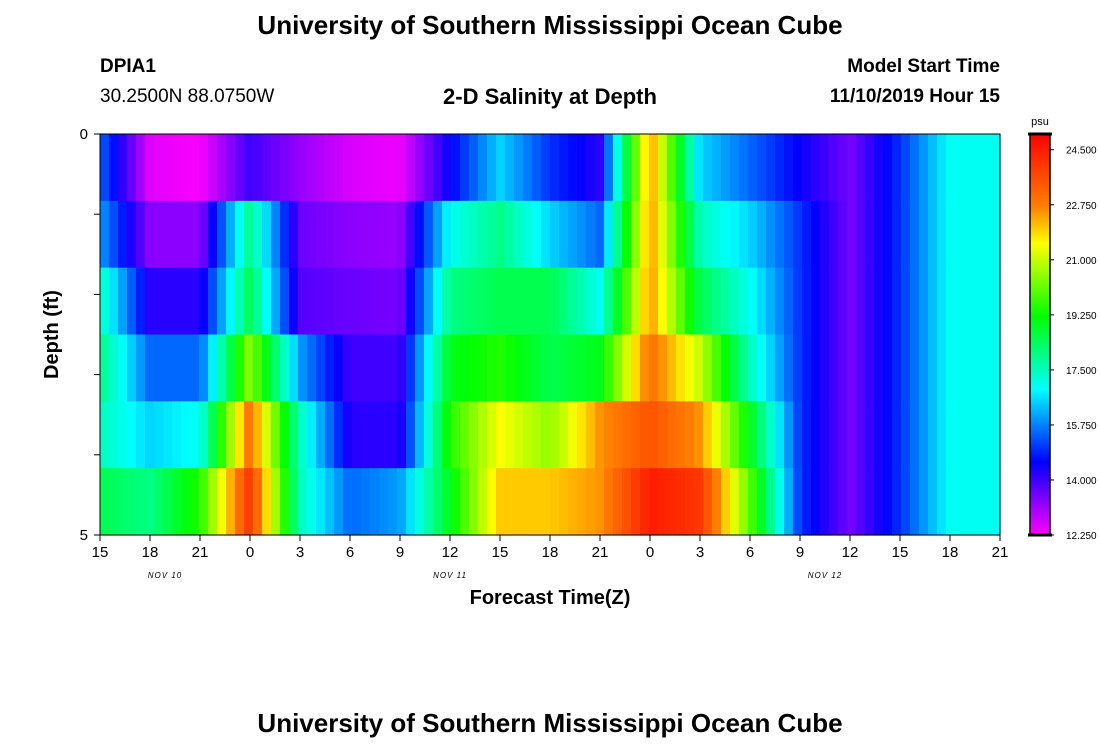 This screenshot has width=1100, height=750. Describe the element at coordinates (1081, 536) in the screenshot. I see `colorbar-tick-label: 12.250` at that location.